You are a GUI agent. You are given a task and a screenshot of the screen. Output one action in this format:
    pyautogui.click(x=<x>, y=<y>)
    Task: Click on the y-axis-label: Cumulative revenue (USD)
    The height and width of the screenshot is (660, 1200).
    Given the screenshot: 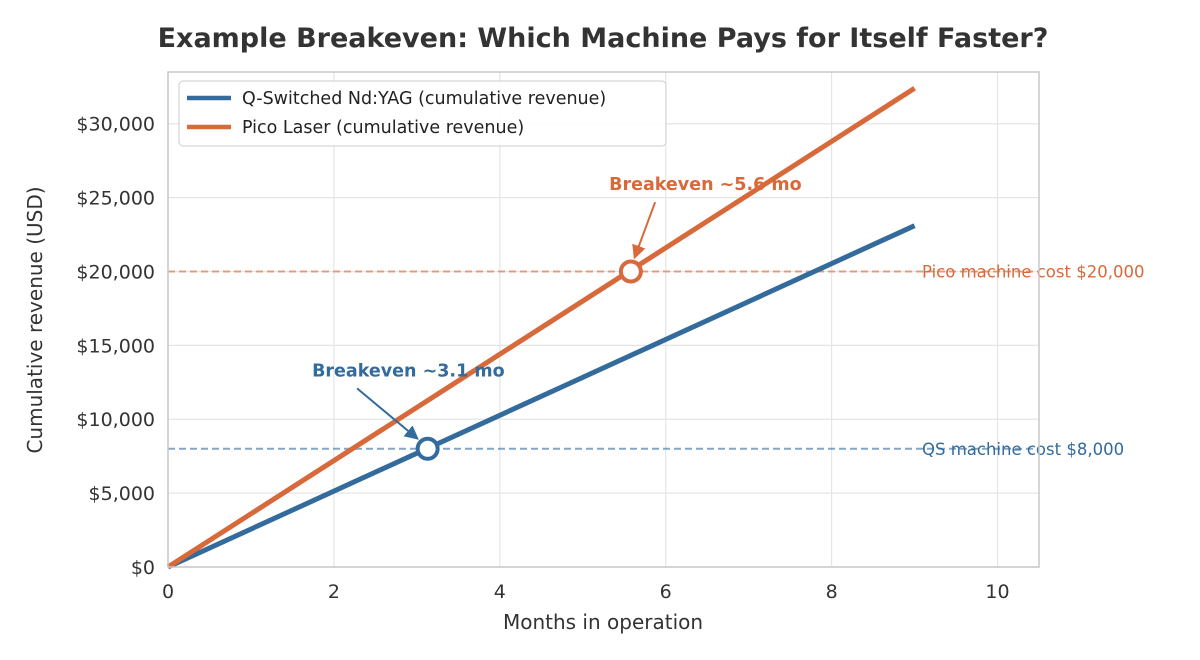 What is the action you would take?
    pyautogui.click(x=35, y=319)
    